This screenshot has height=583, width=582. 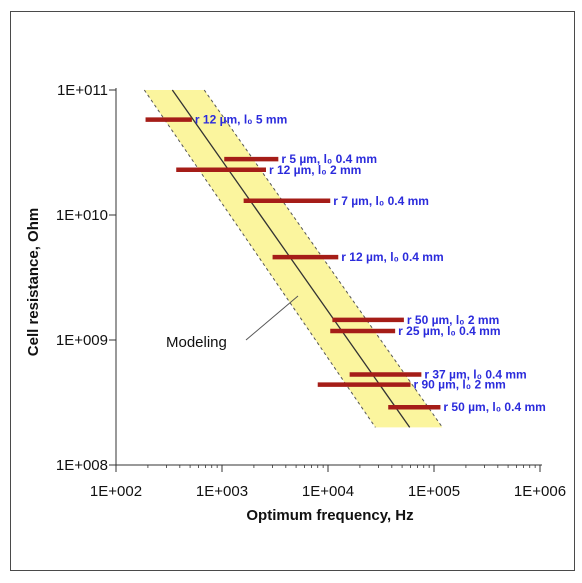 I want to click on y-axis-label: Cell resistance, Ohm, so click(x=33, y=282).